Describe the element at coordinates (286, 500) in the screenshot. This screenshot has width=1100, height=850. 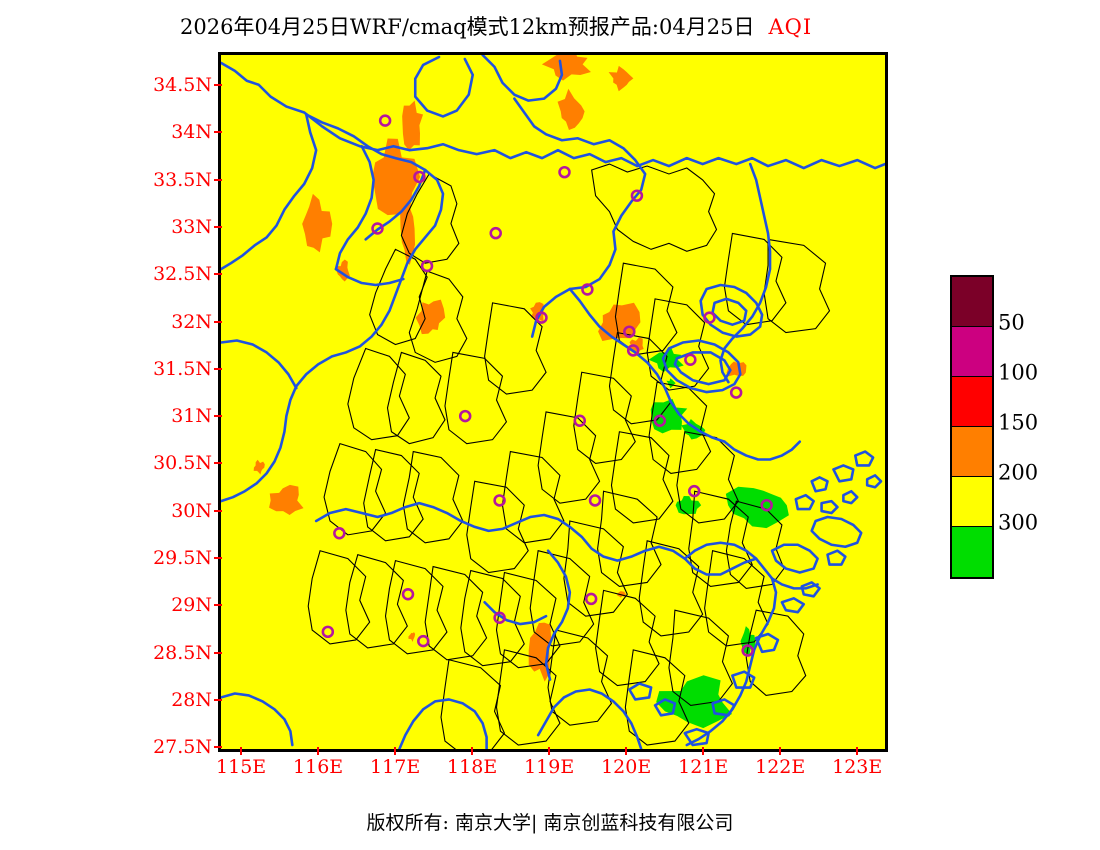
I see `aqi-patch-100-150-jiujiang` at that location.